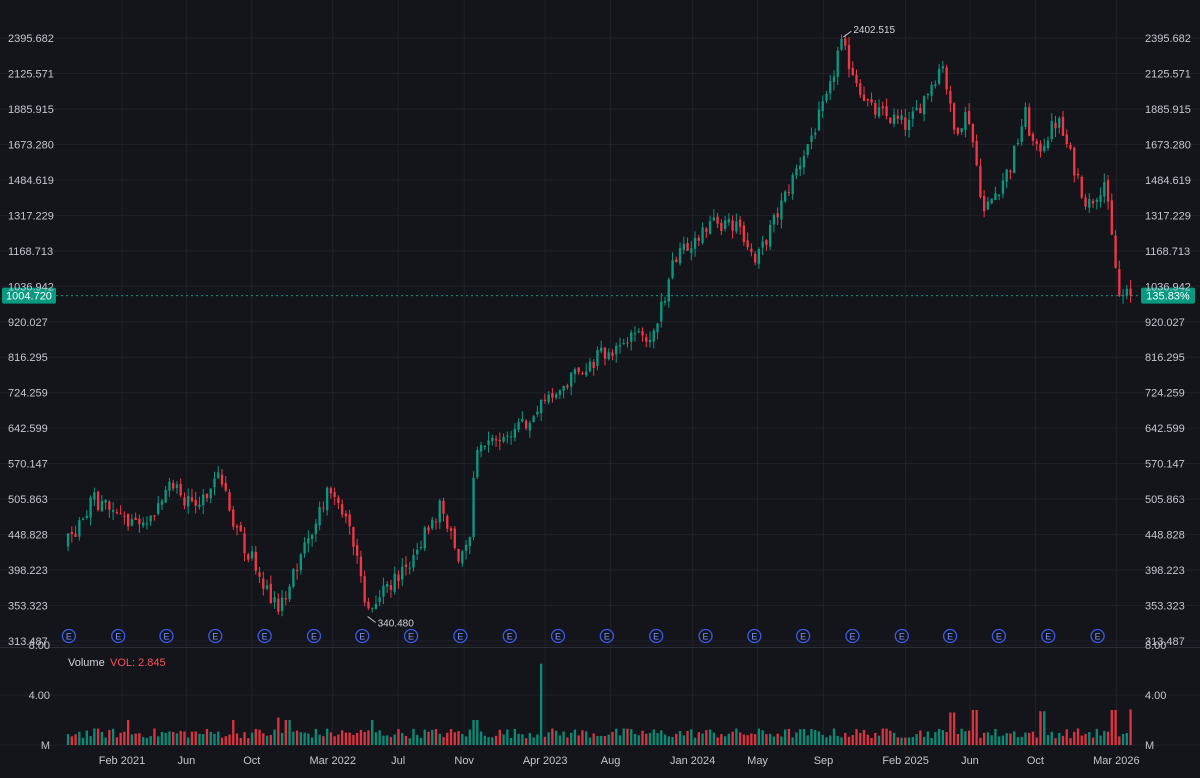  Describe the element at coordinates (28, 394) in the screenshot. I see `price-tick-label-left: 724.259` at that location.